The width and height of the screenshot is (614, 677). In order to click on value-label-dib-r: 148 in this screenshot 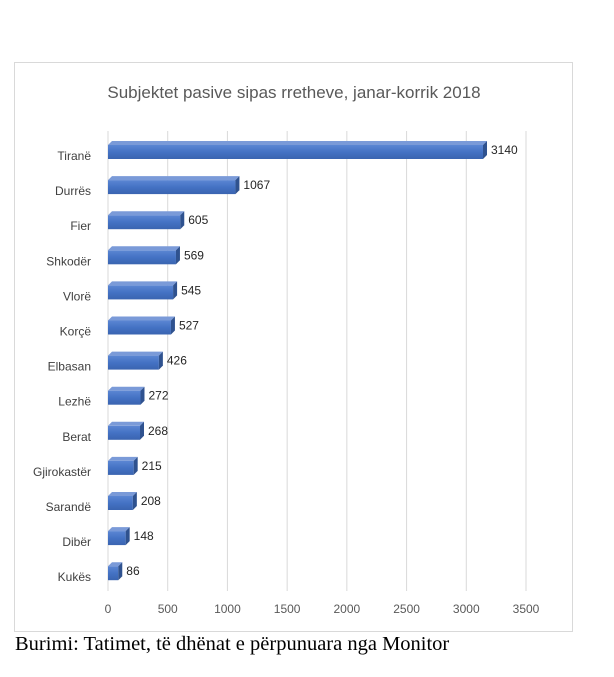, I will do `click(144, 536)`.